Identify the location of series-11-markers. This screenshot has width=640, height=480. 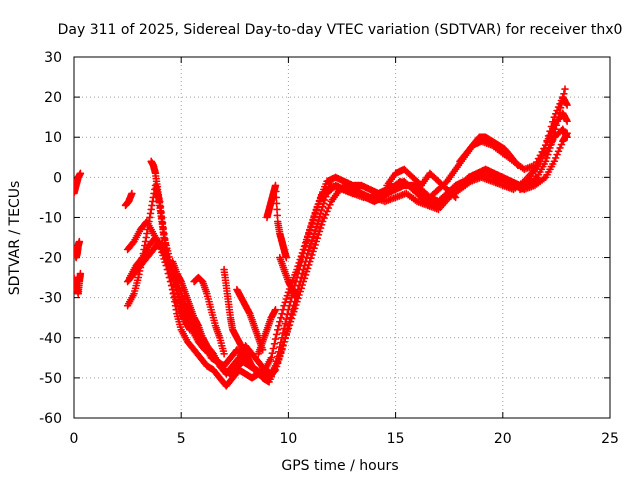
(209, 315).